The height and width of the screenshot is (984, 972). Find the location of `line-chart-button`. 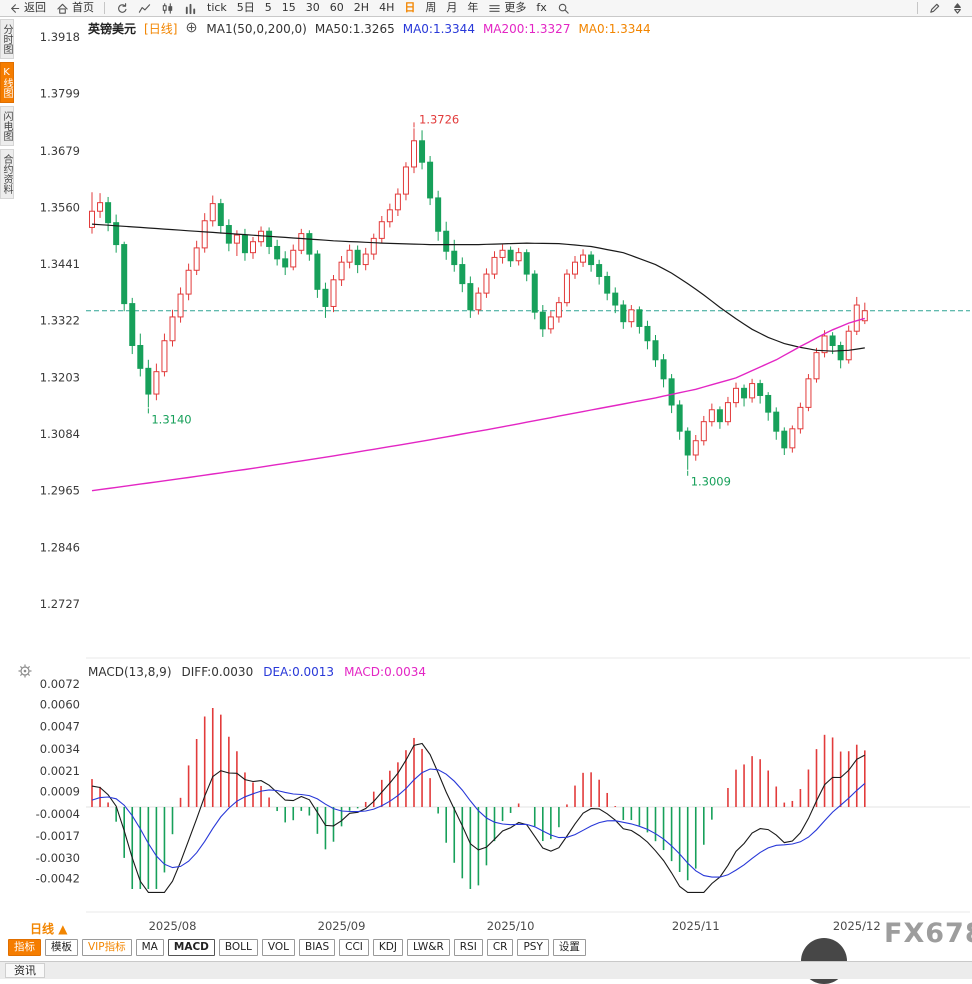

line-chart-button is located at coordinates (144, 8).